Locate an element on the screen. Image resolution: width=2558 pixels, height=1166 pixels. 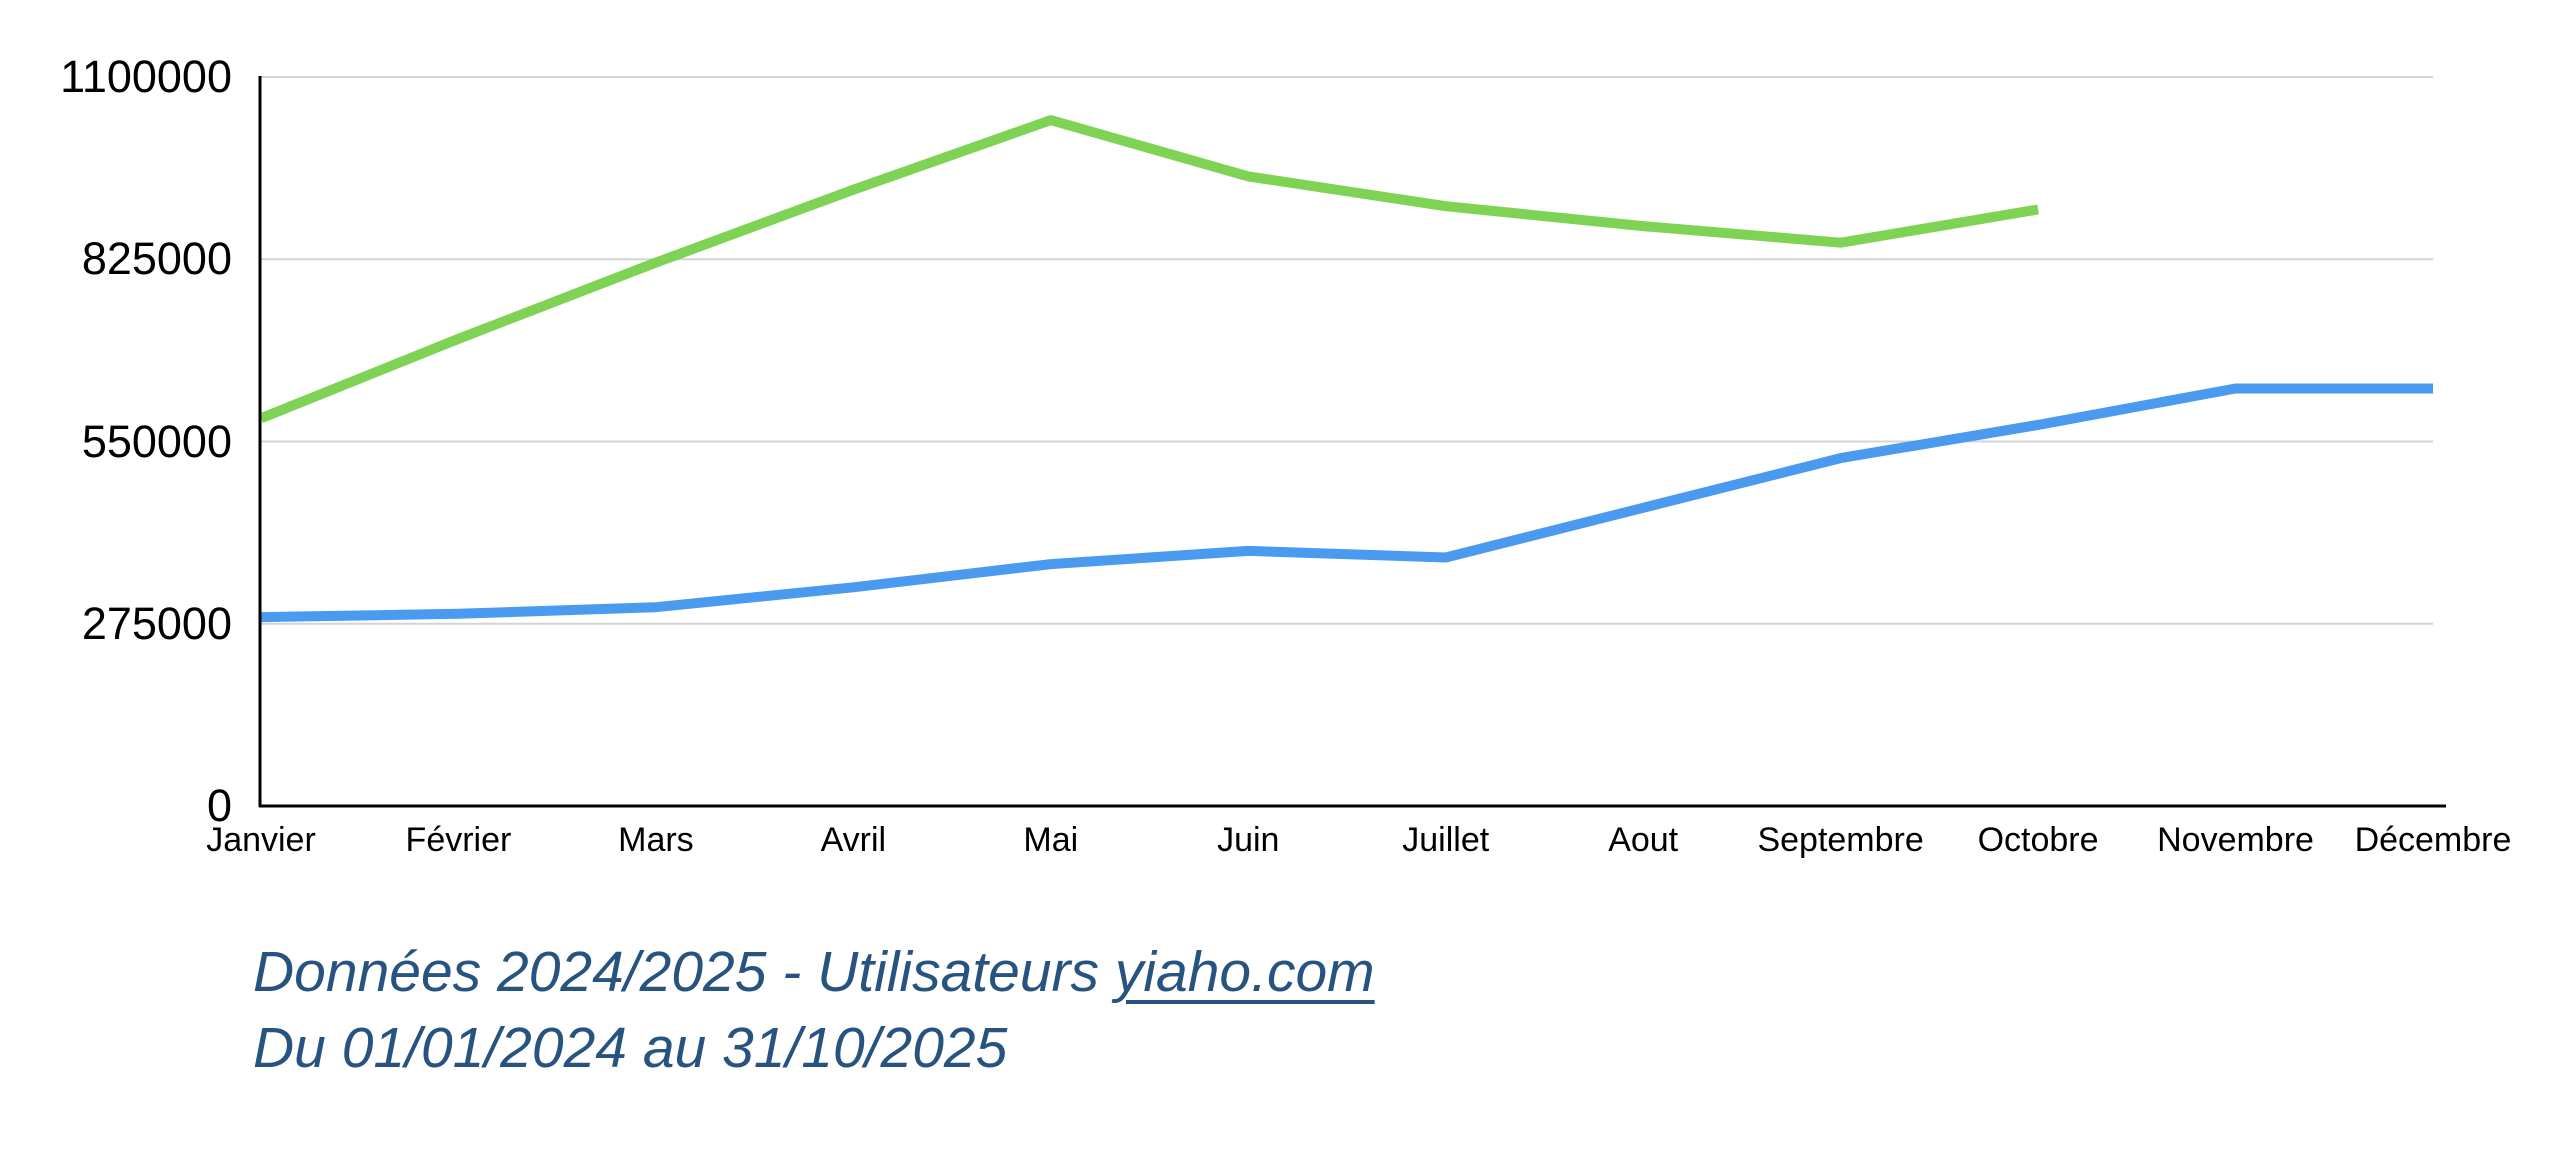
y-tick-label: 275000 is located at coordinates (156, 623).